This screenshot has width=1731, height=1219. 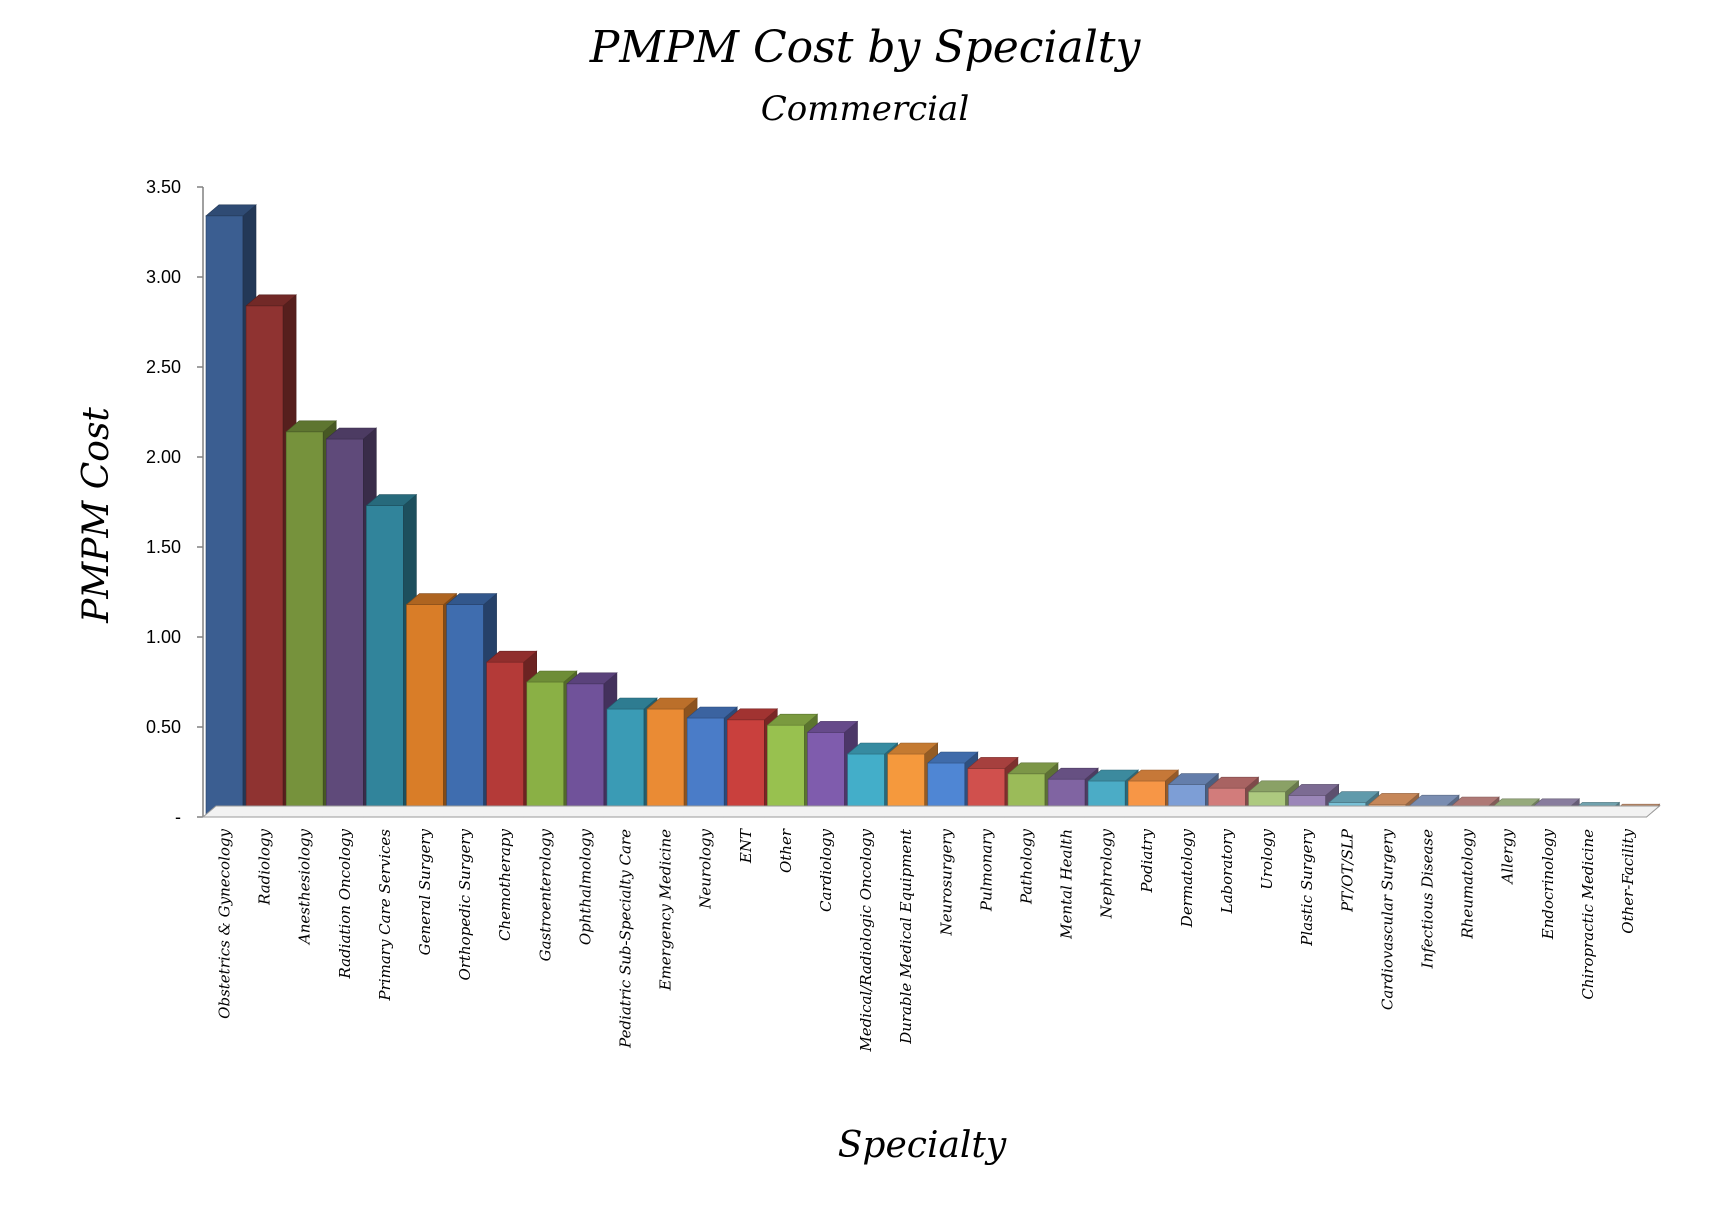 I want to click on x-tick-label: Cardiovascular Surgery, so click(x=1387, y=919).